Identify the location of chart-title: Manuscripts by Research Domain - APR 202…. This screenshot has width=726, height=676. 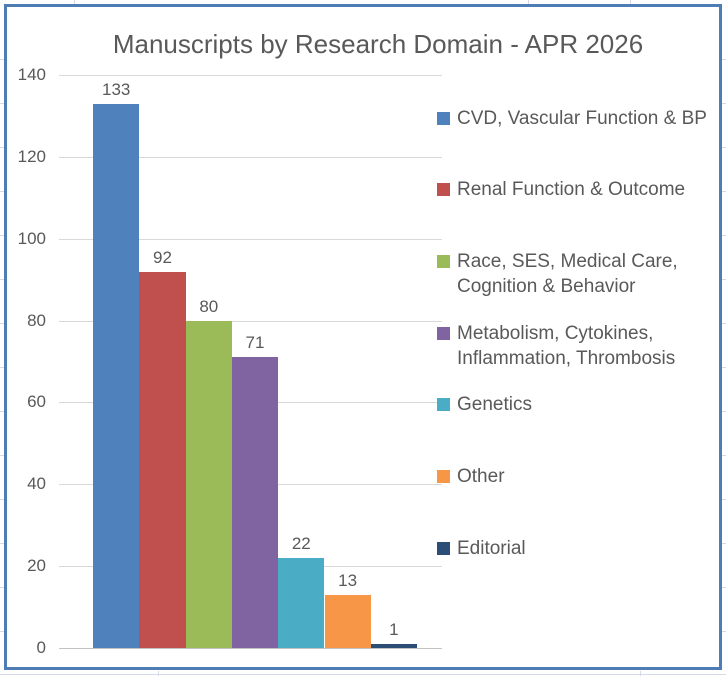
(378, 44).